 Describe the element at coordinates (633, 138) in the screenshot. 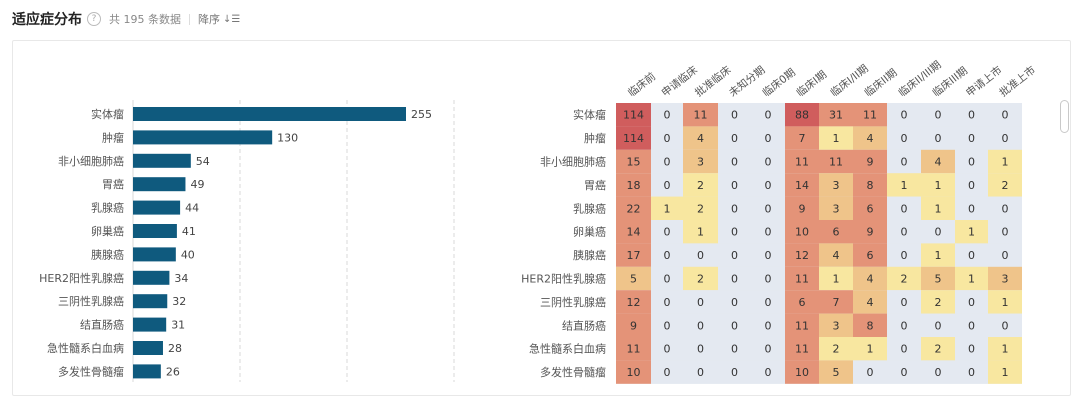

I see `heatmap-cell-value: 114` at that location.